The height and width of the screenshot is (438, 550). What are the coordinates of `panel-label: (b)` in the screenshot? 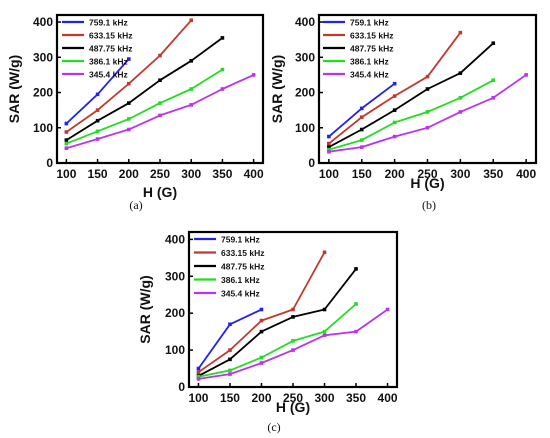 It's located at (429, 205).